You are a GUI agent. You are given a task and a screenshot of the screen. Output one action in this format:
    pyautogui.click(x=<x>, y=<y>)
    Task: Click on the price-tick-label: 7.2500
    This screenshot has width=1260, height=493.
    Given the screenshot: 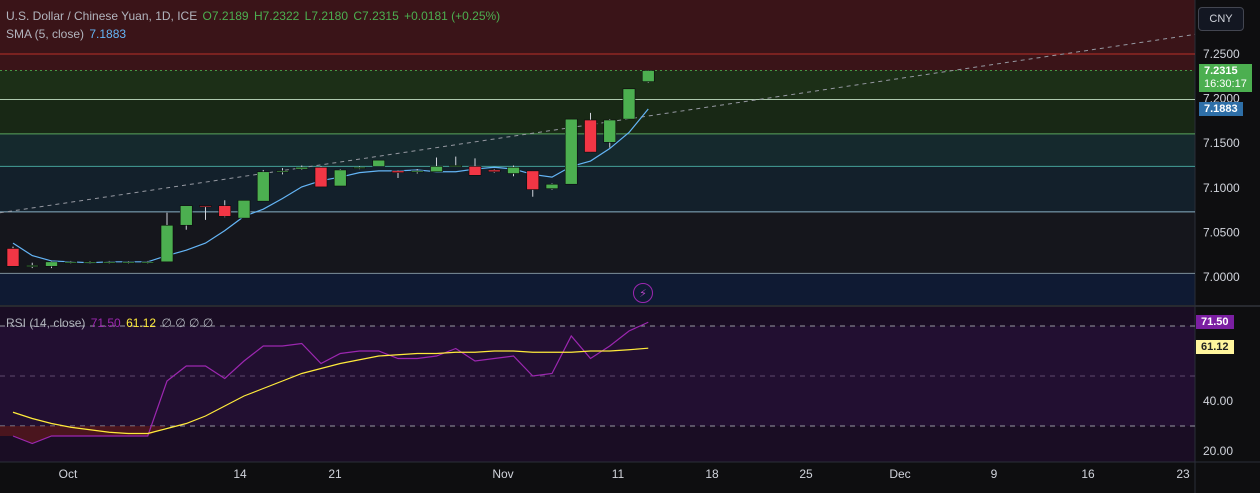 What is the action you would take?
    pyautogui.click(x=1221, y=54)
    